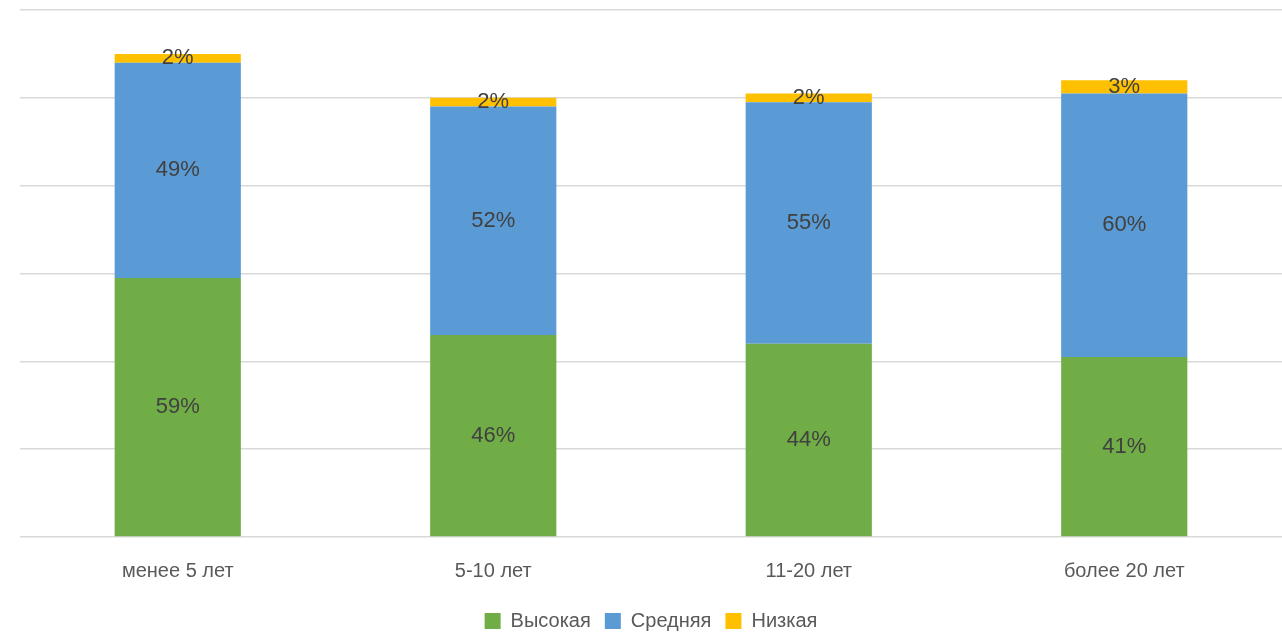  I want to click on data-label: 60%, so click(1124, 224).